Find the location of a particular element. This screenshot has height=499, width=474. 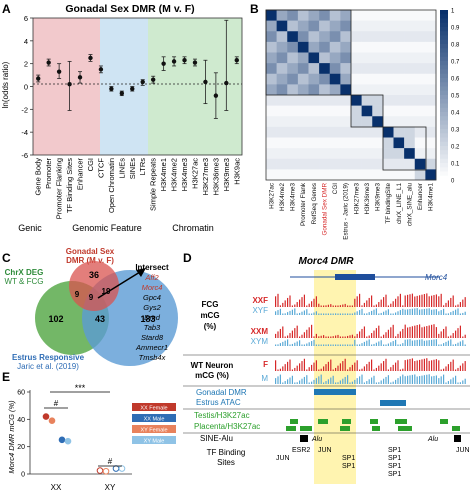

wt-label-2: mCG (%) is located at coordinates (212, 375).